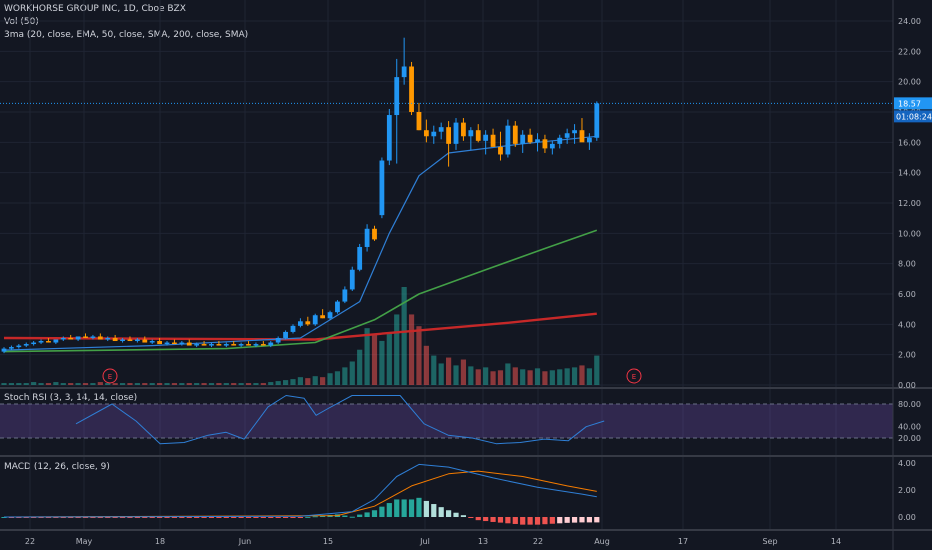 The height and width of the screenshot is (550, 932). I want to click on earnings-marker-label-1: E, so click(634, 377).